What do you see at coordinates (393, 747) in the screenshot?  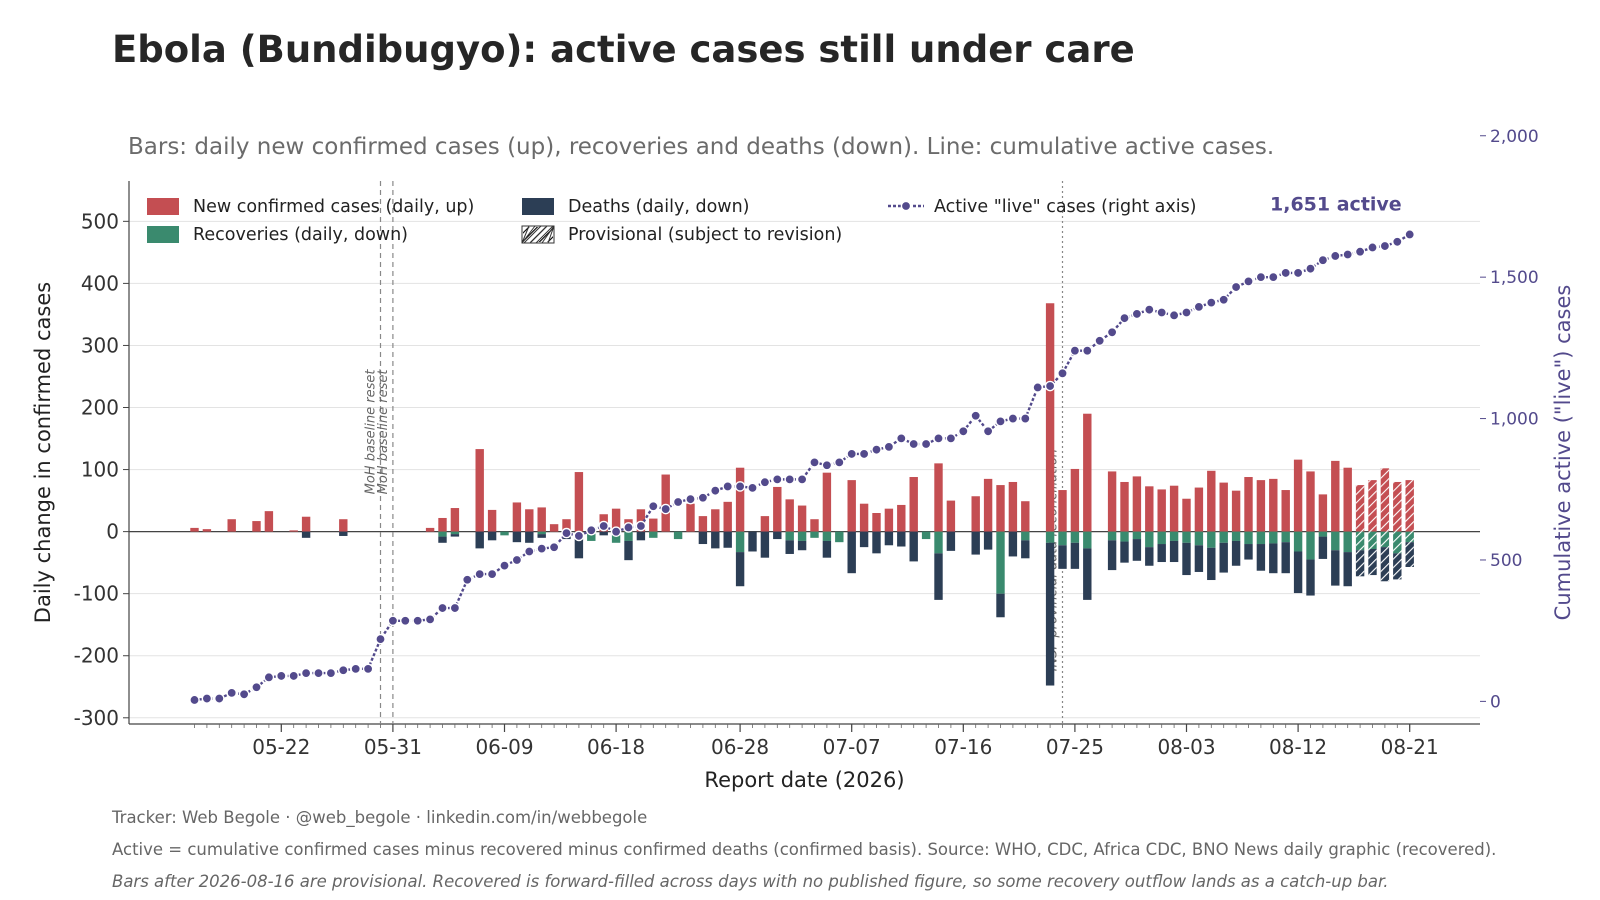 I see `x-tick-label: 05-31` at bounding box center [393, 747].